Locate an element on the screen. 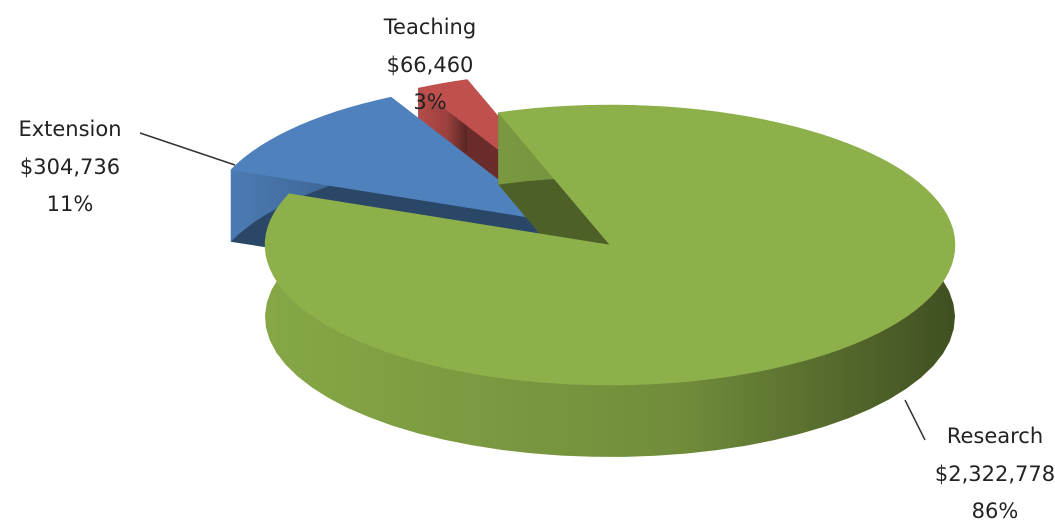 Image resolution: width=1055 pixels, height=523 pixels. percent-label: 11% is located at coordinates (70, 204).